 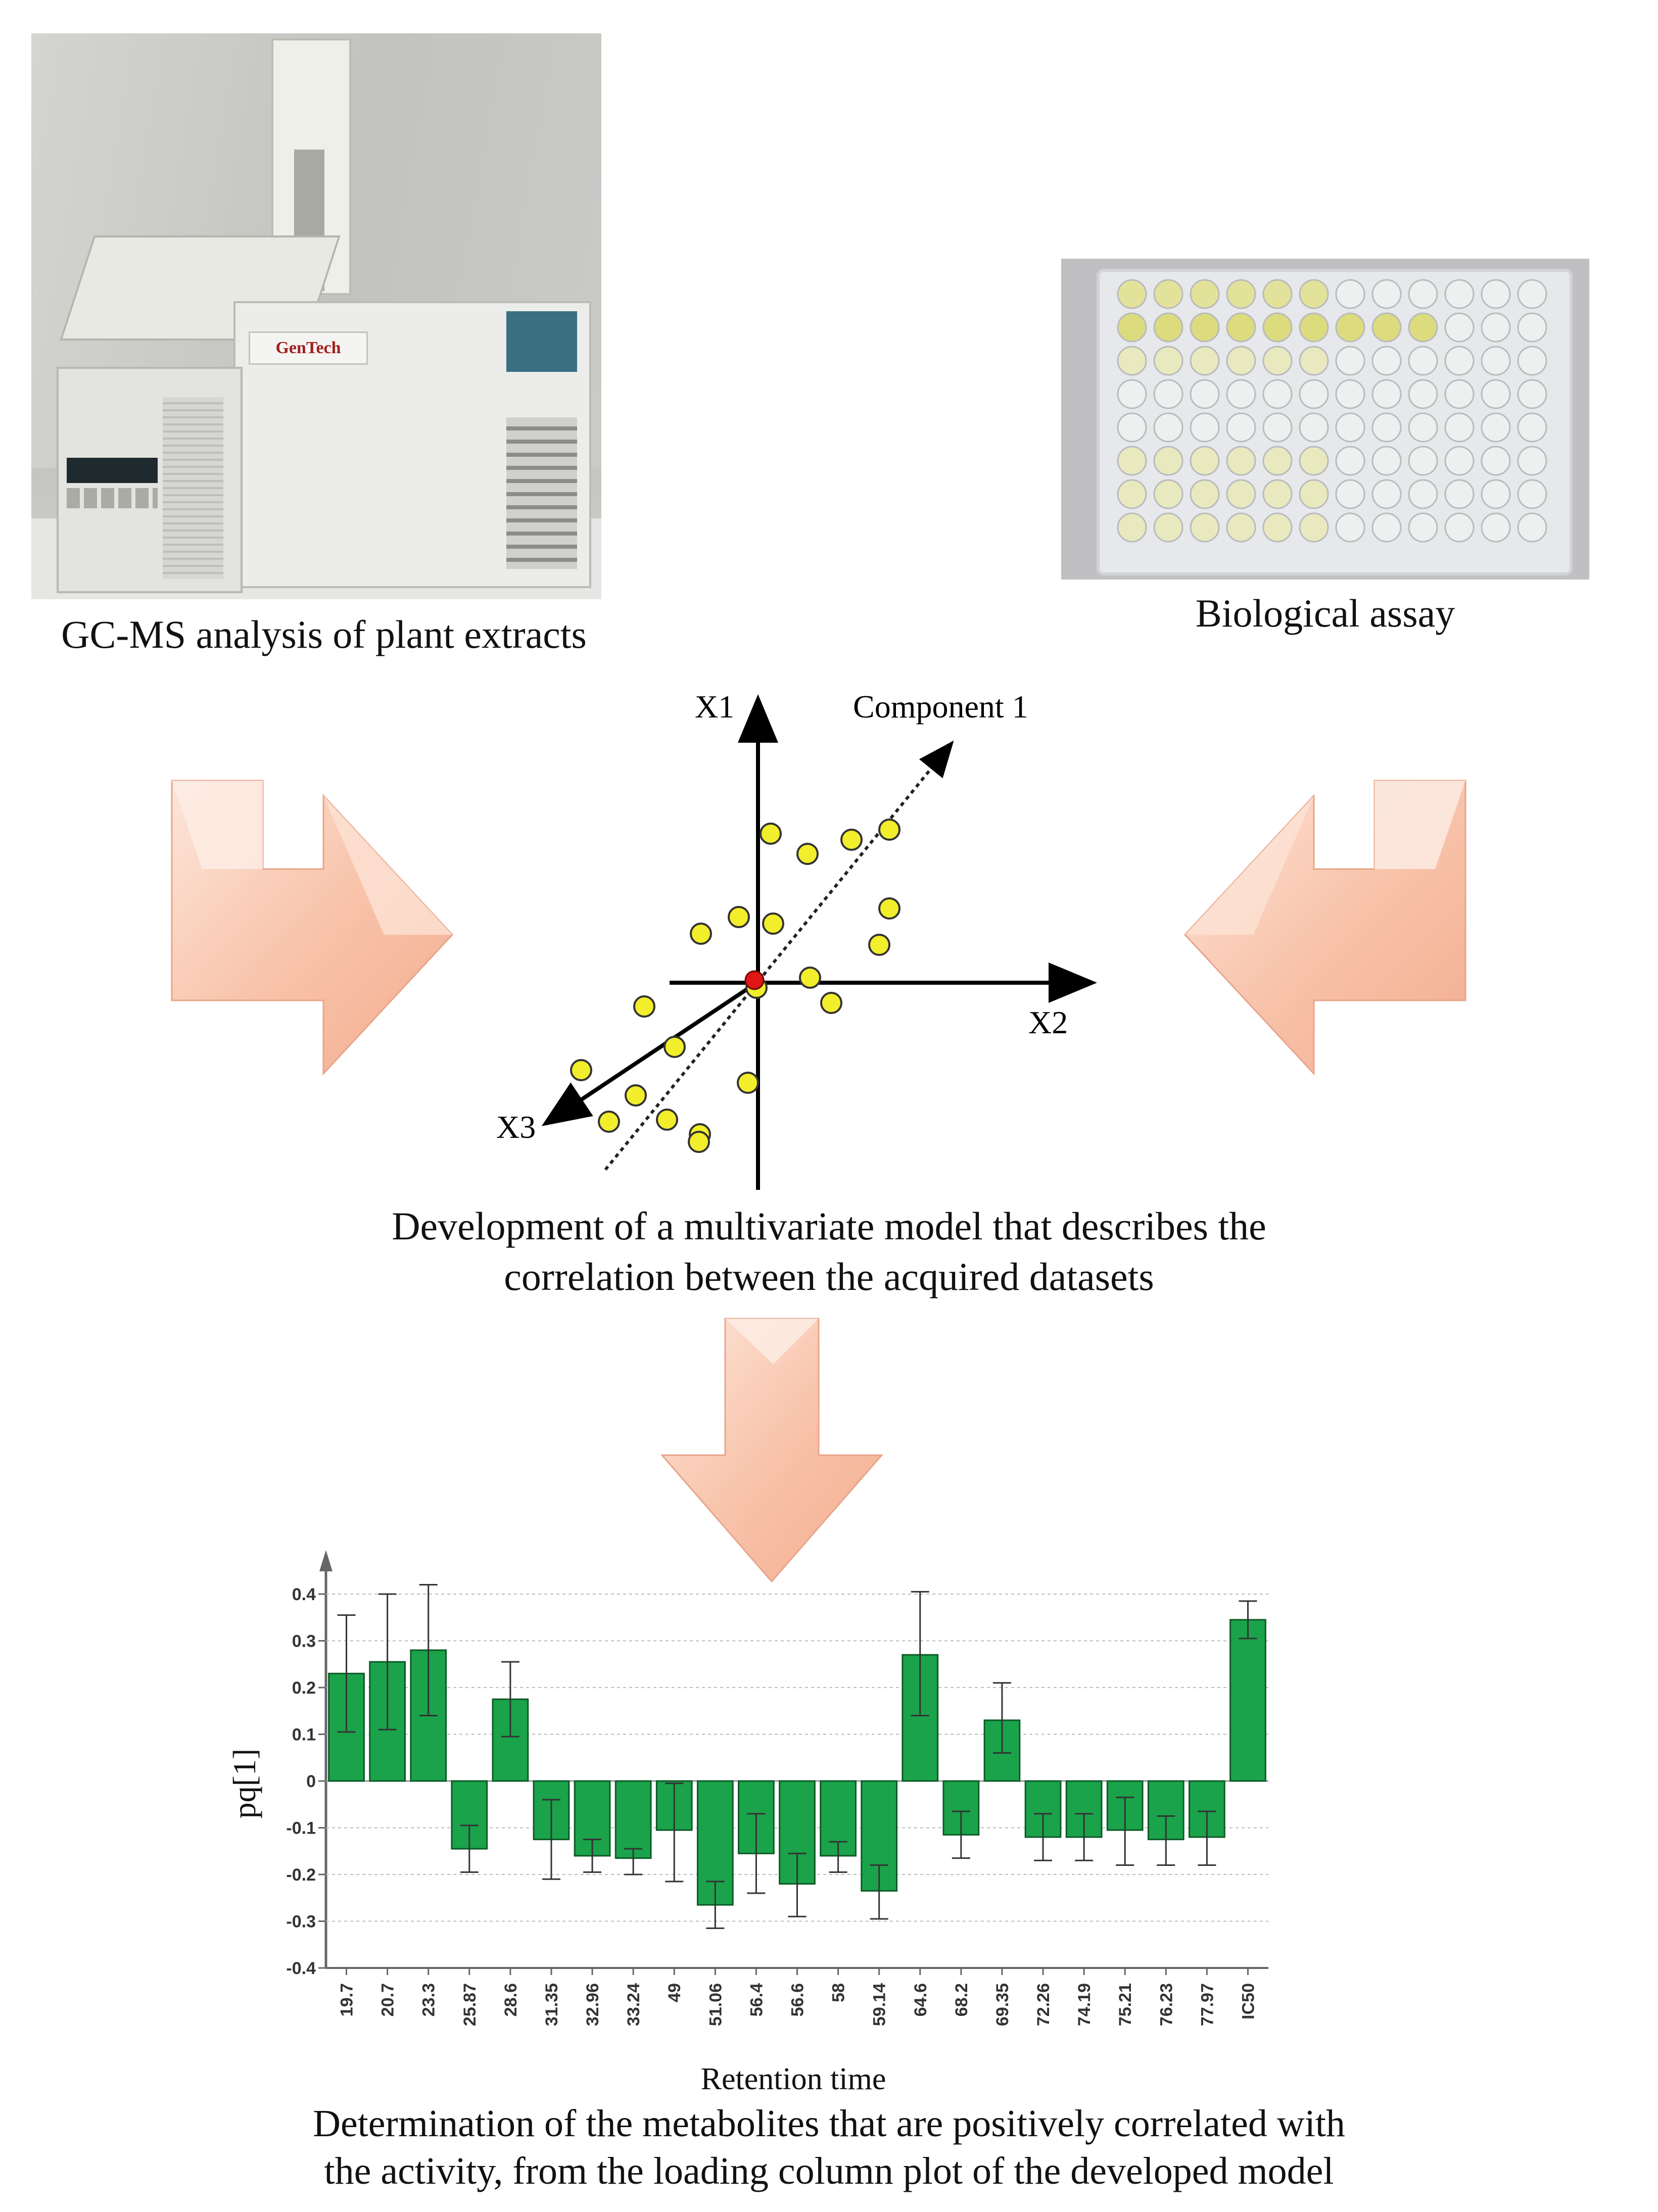 What do you see at coordinates (516, 1127) in the screenshot?
I see `x3-label: X3` at bounding box center [516, 1127].